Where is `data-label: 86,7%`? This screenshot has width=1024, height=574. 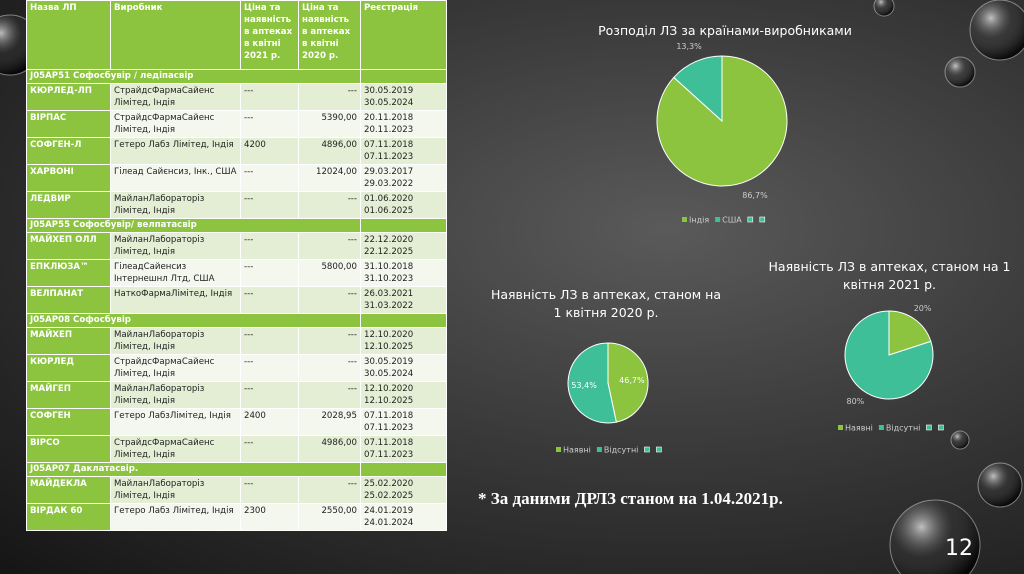 data-label: 86,7% is located at coordinates (755, 195).